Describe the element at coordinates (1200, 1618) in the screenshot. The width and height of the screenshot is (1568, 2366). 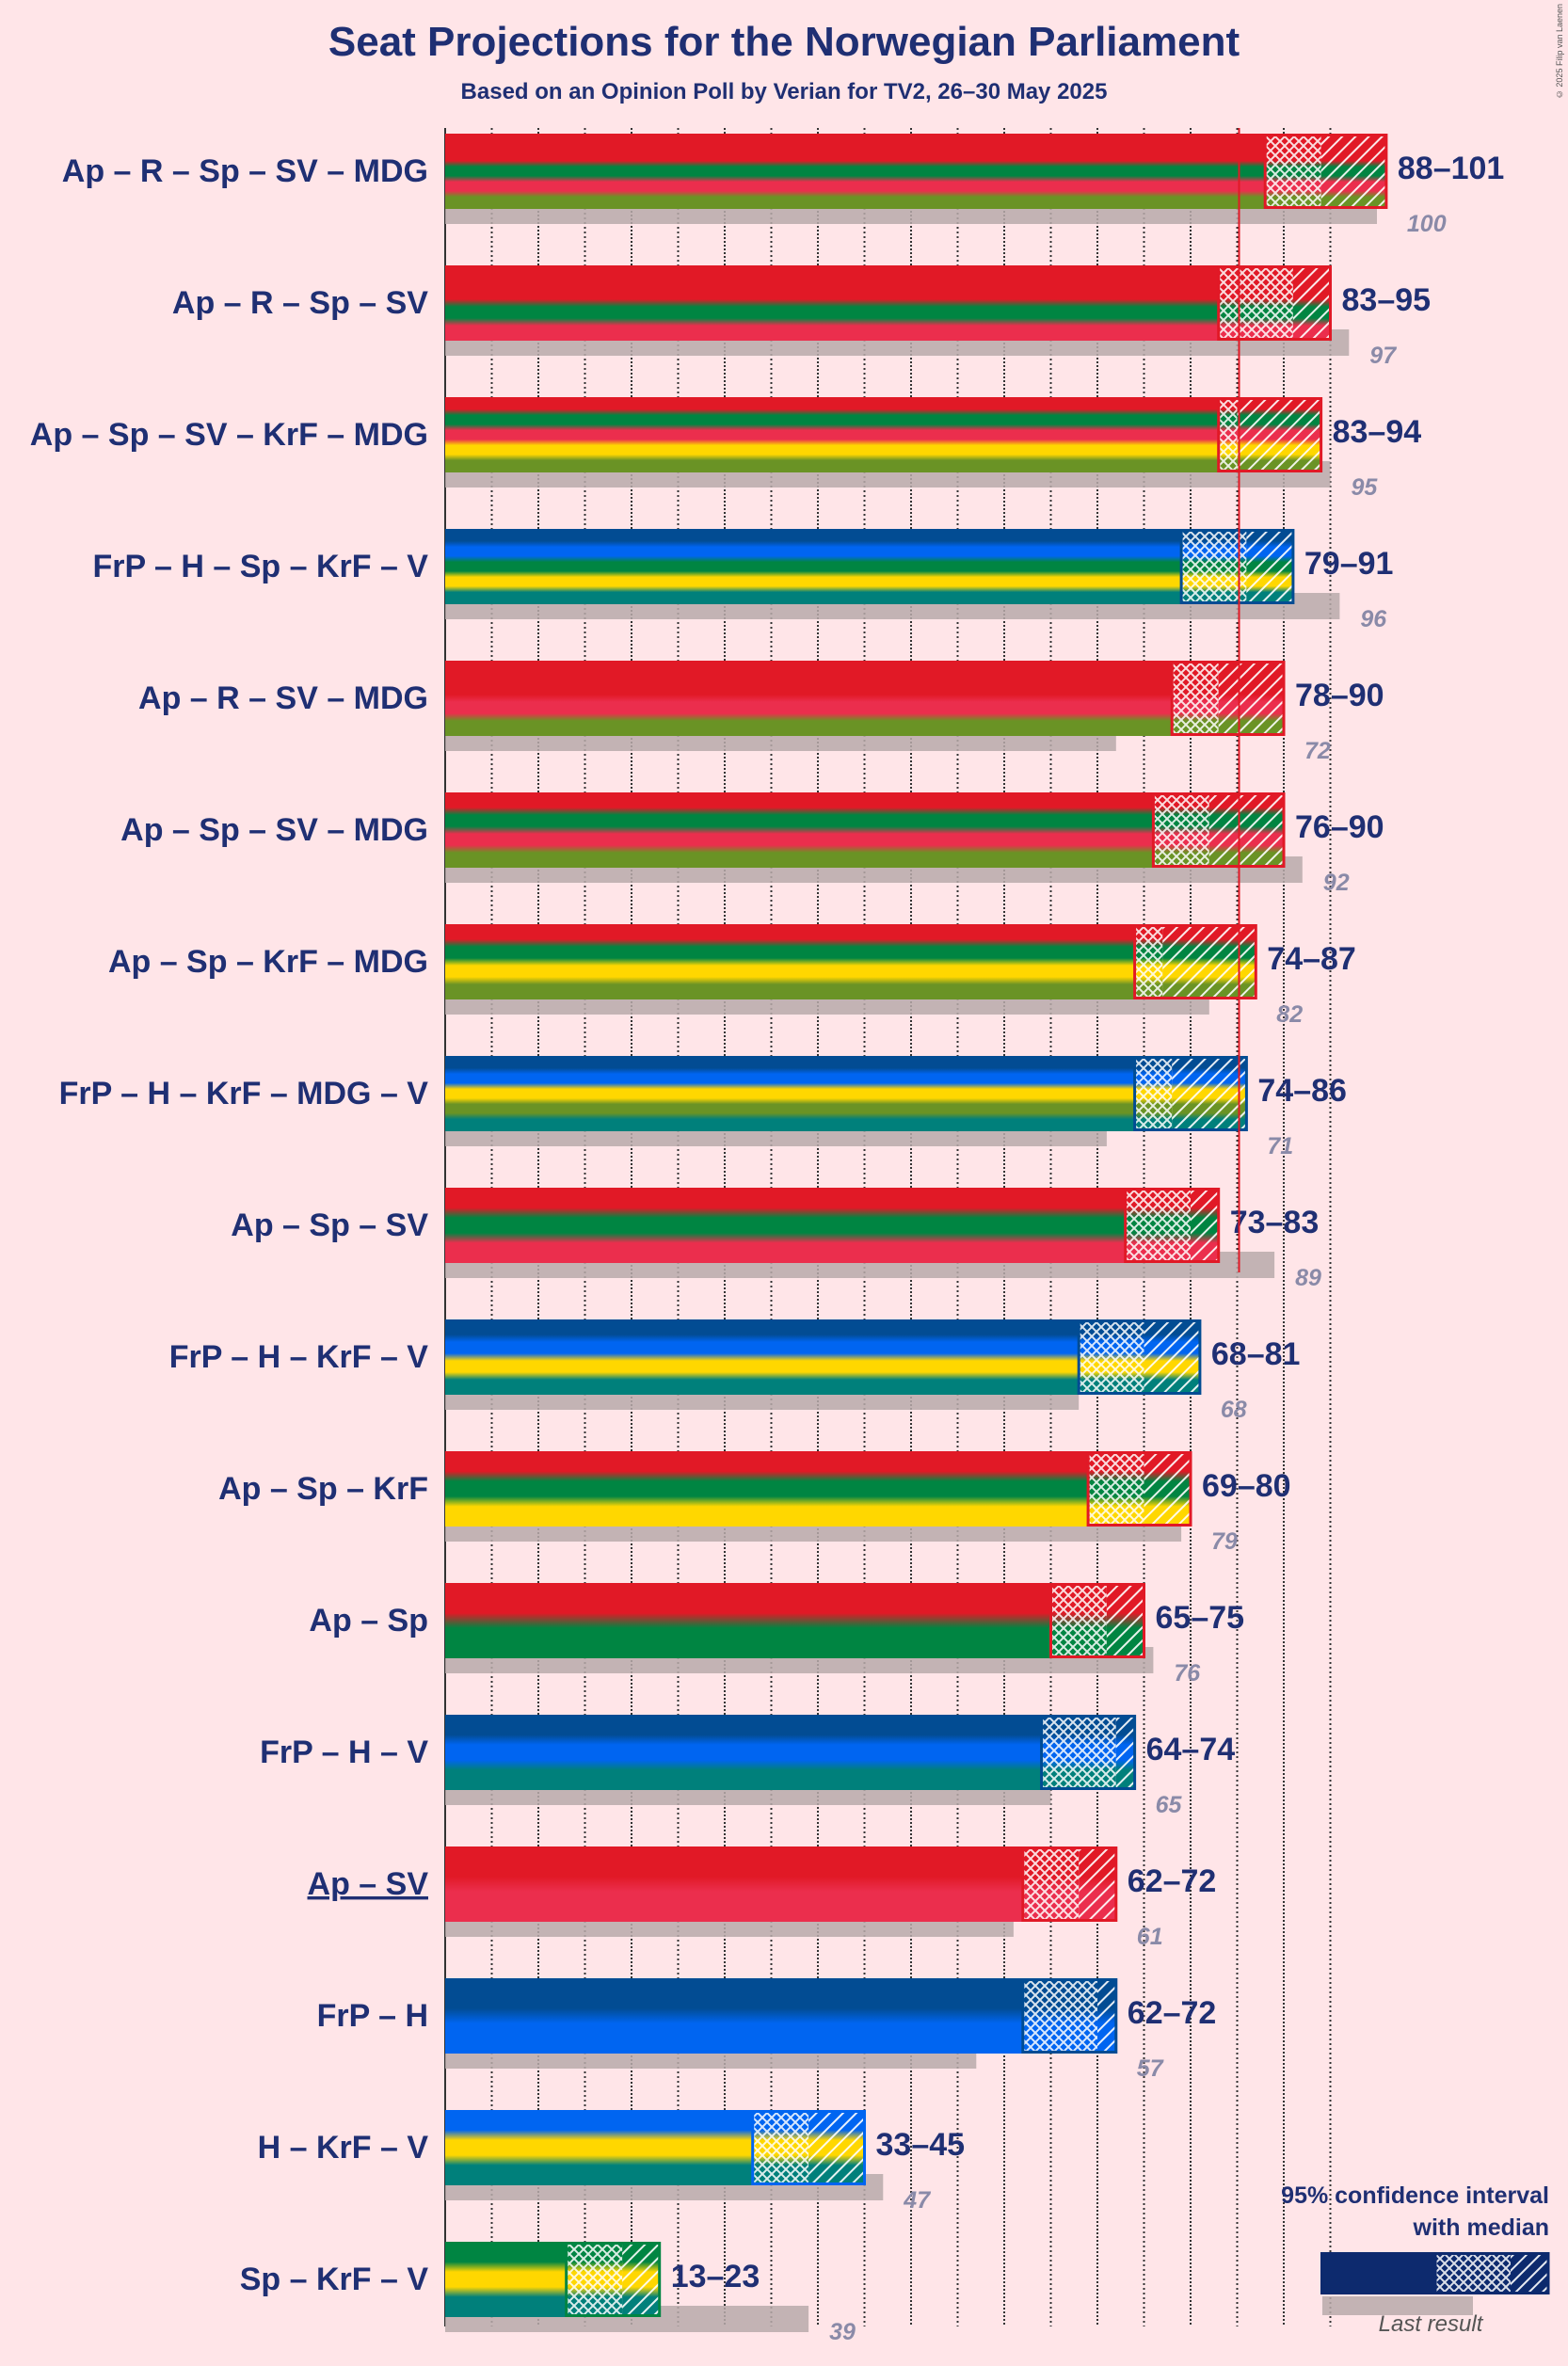
I see `range-label: 65–75` at that location.